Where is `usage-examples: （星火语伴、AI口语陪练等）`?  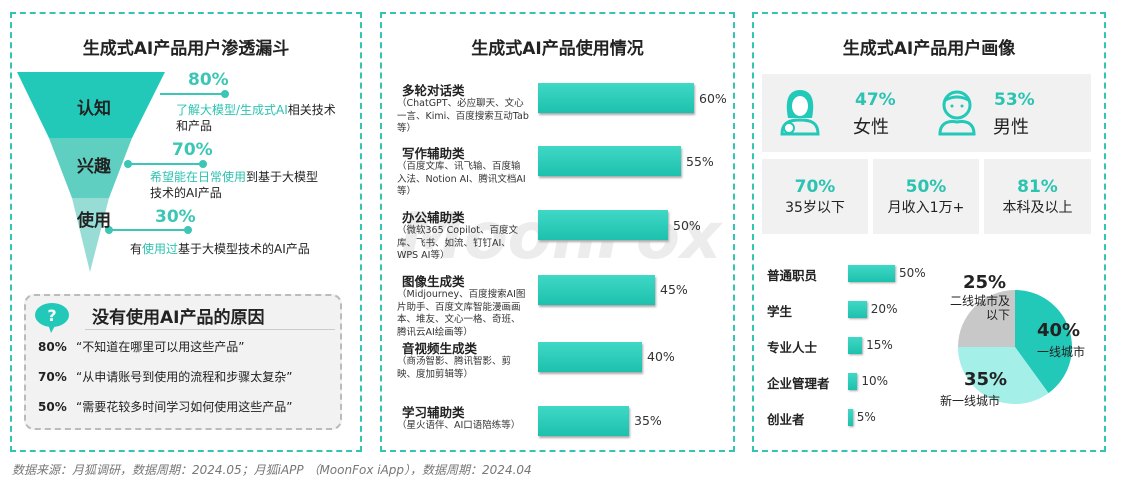 usage-examples: （星火语伴、AI口语陪练等） is located at coordinates (459, 425).